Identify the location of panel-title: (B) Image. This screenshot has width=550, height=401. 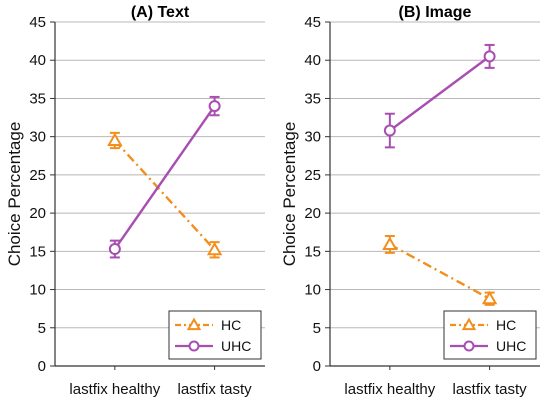
(435, 12).